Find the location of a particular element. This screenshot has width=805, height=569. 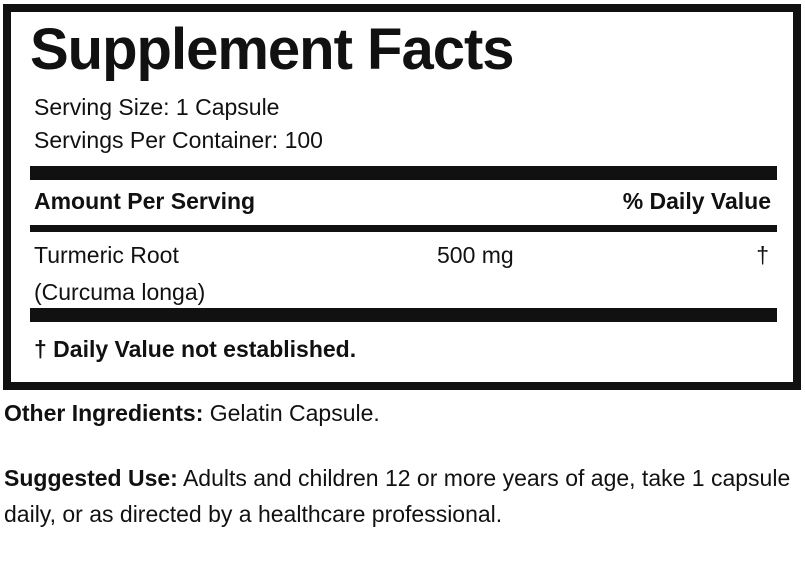

panel-title: Supplement Facts is located at coordinates (272, 49).